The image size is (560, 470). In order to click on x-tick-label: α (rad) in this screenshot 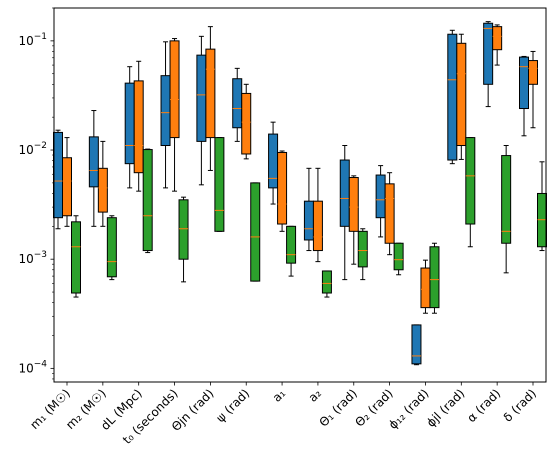, I will do `click(483, 405)`.